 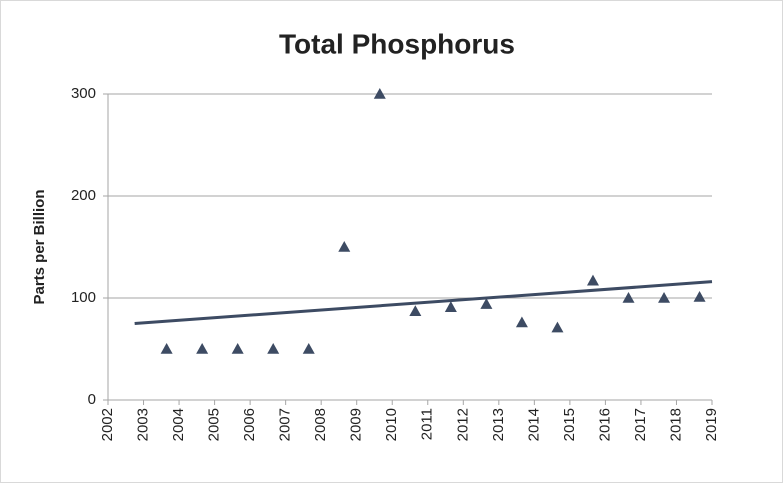 I want to click on x-tick-label: 2012, so click(x=462, y=424).